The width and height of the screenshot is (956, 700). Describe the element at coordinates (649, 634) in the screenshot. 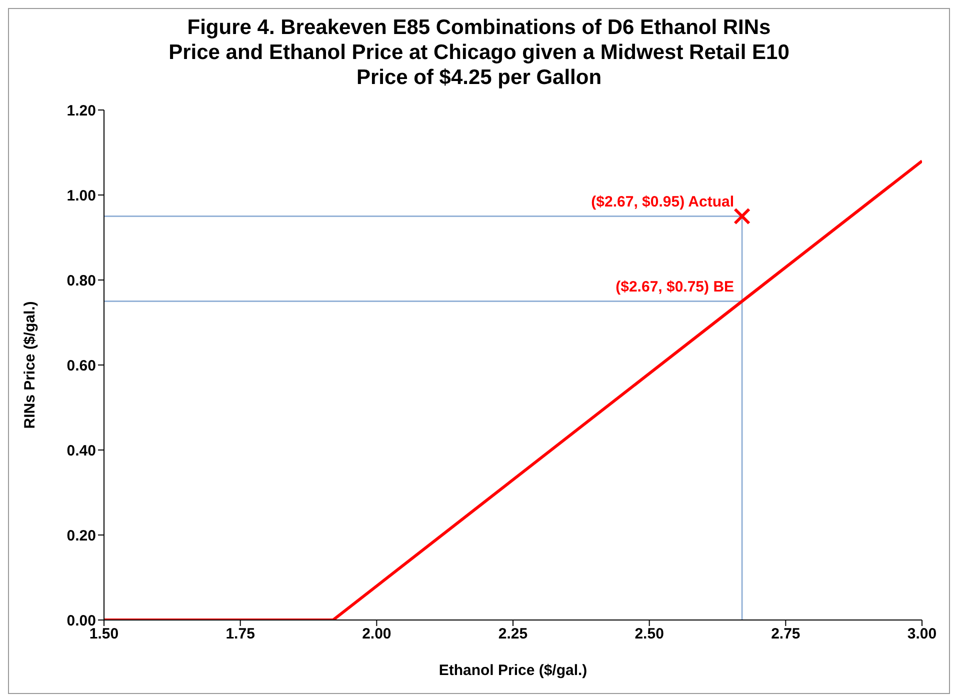

I see `x-tick-label: 2.50` at that location.